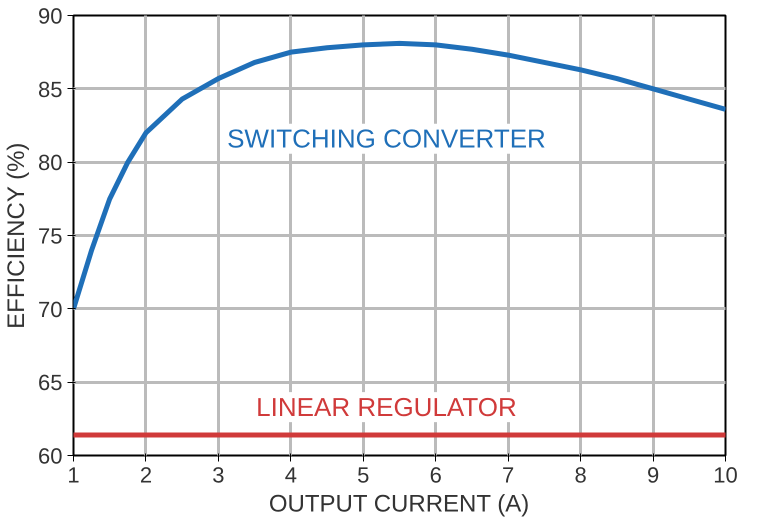  I want to click on x-tick-label: 3, so click(218, 475).